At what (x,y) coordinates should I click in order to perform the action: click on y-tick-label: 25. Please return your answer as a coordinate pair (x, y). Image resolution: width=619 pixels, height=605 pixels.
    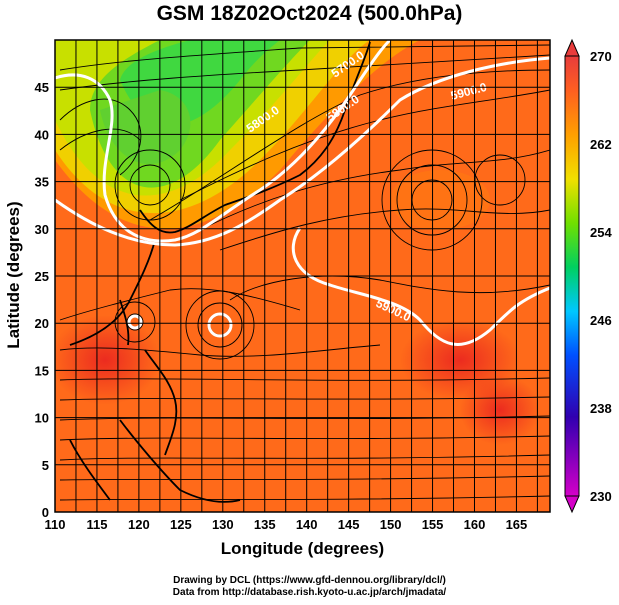
    Looking at the image, I should click on (42, 276).